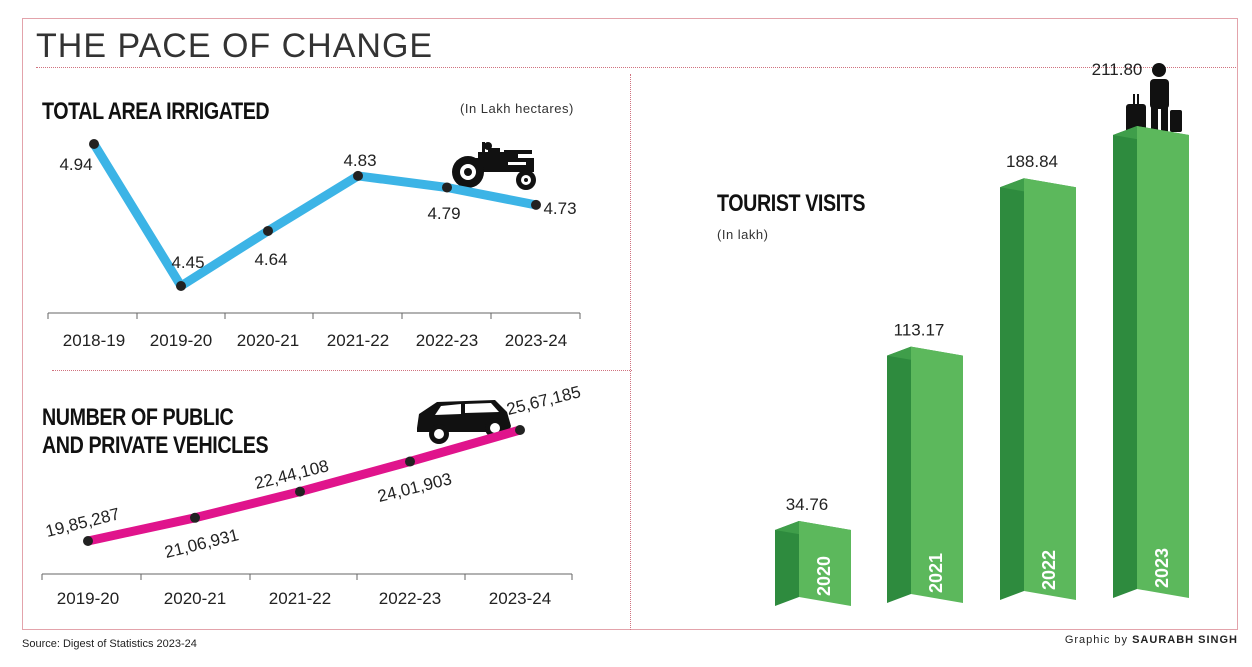 This screenshot has height=667, width=1252. What do you see at coordinates (1162, 568) in the screenshot?
I see `tourist-bar-year-label: 2023` at bounding box center [1162, 568].